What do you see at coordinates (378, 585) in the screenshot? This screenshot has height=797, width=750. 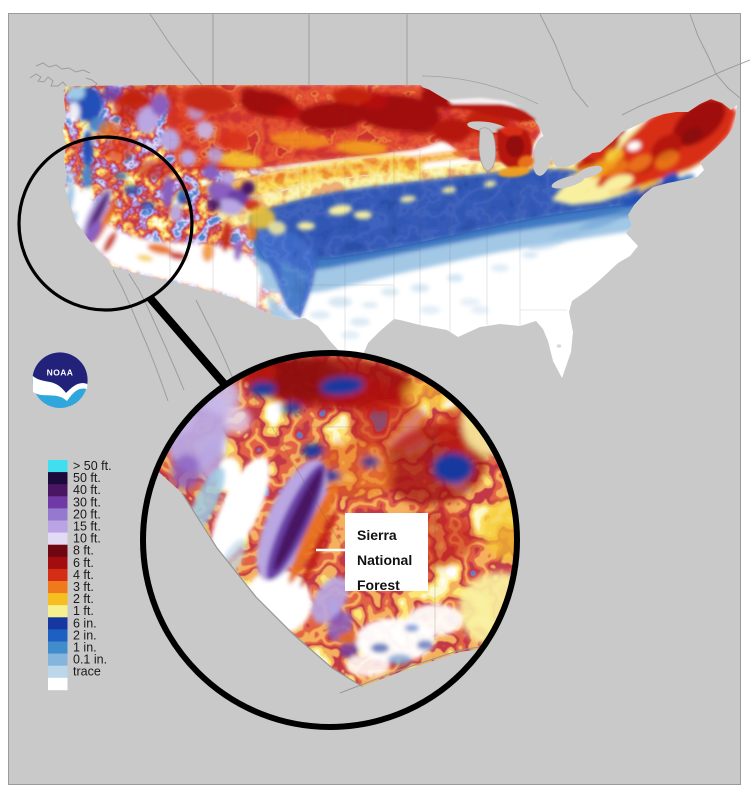 I see `svg-text: Forest` at bounding box center [378, 585].